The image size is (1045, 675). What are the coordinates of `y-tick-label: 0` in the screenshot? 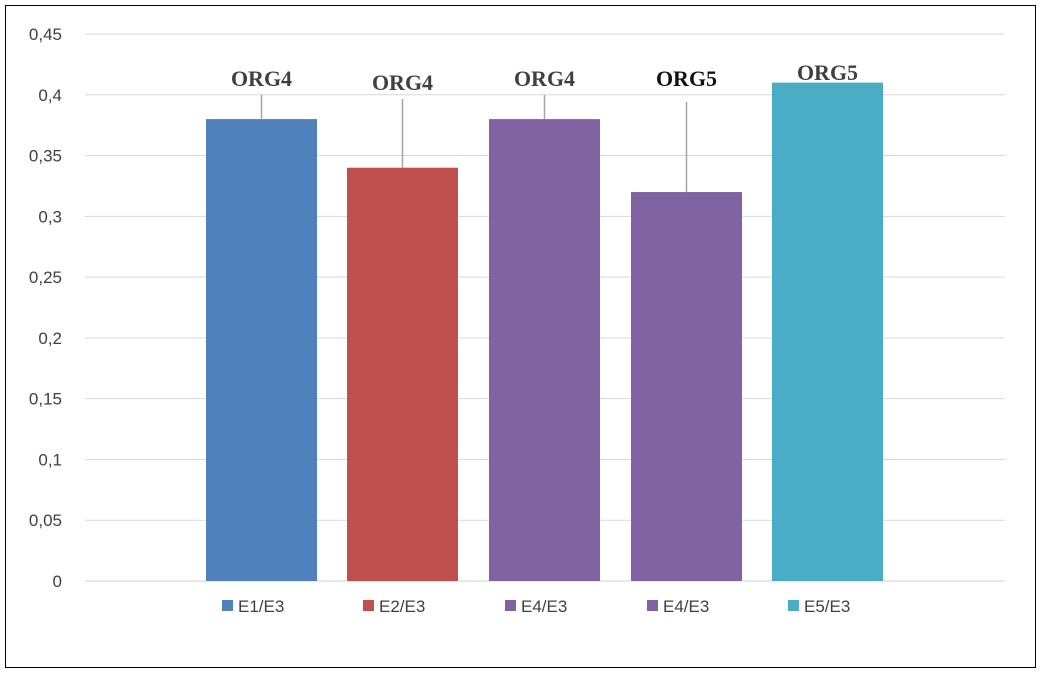 It's located at (57, 581).